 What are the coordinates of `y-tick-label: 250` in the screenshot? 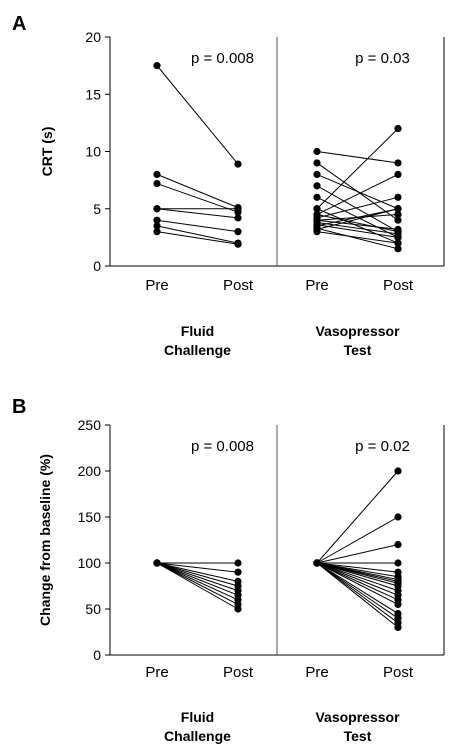 It's located at (90, 425).